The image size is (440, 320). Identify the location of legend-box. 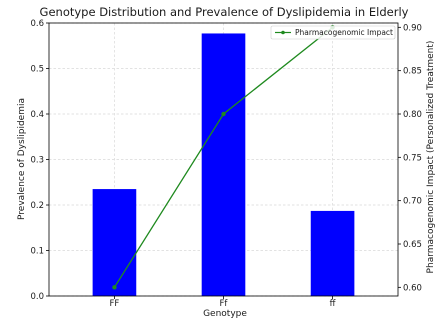
(333, 32).